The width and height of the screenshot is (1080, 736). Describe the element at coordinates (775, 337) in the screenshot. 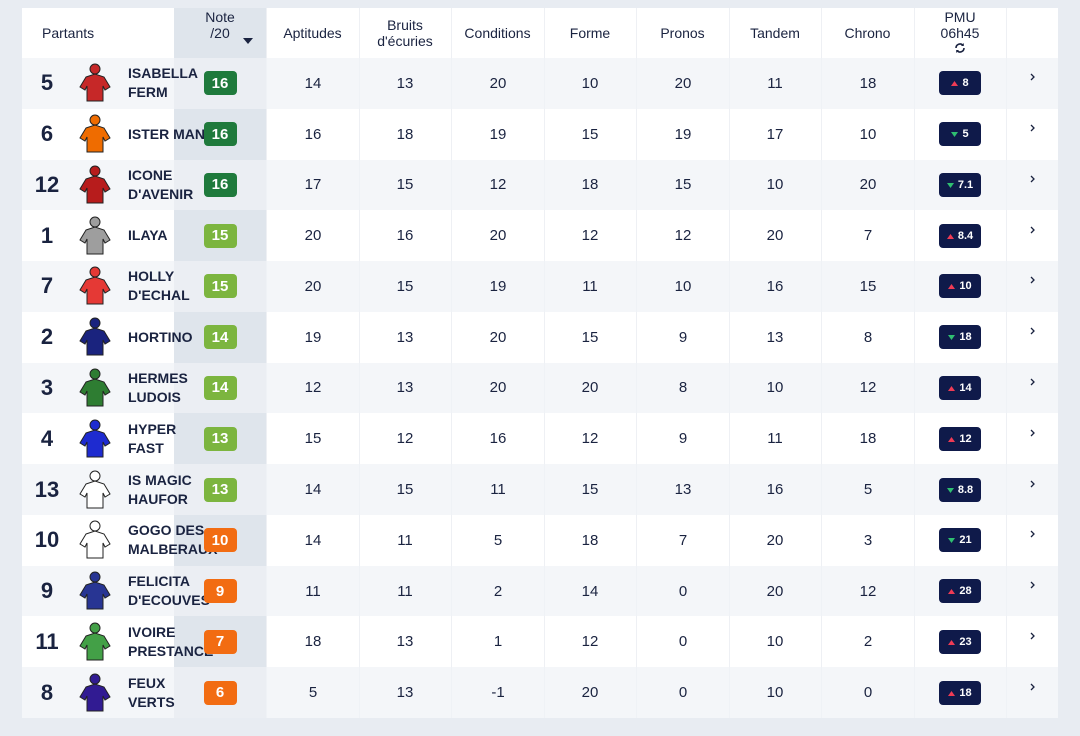

I see `score-cell: 13` at that location.